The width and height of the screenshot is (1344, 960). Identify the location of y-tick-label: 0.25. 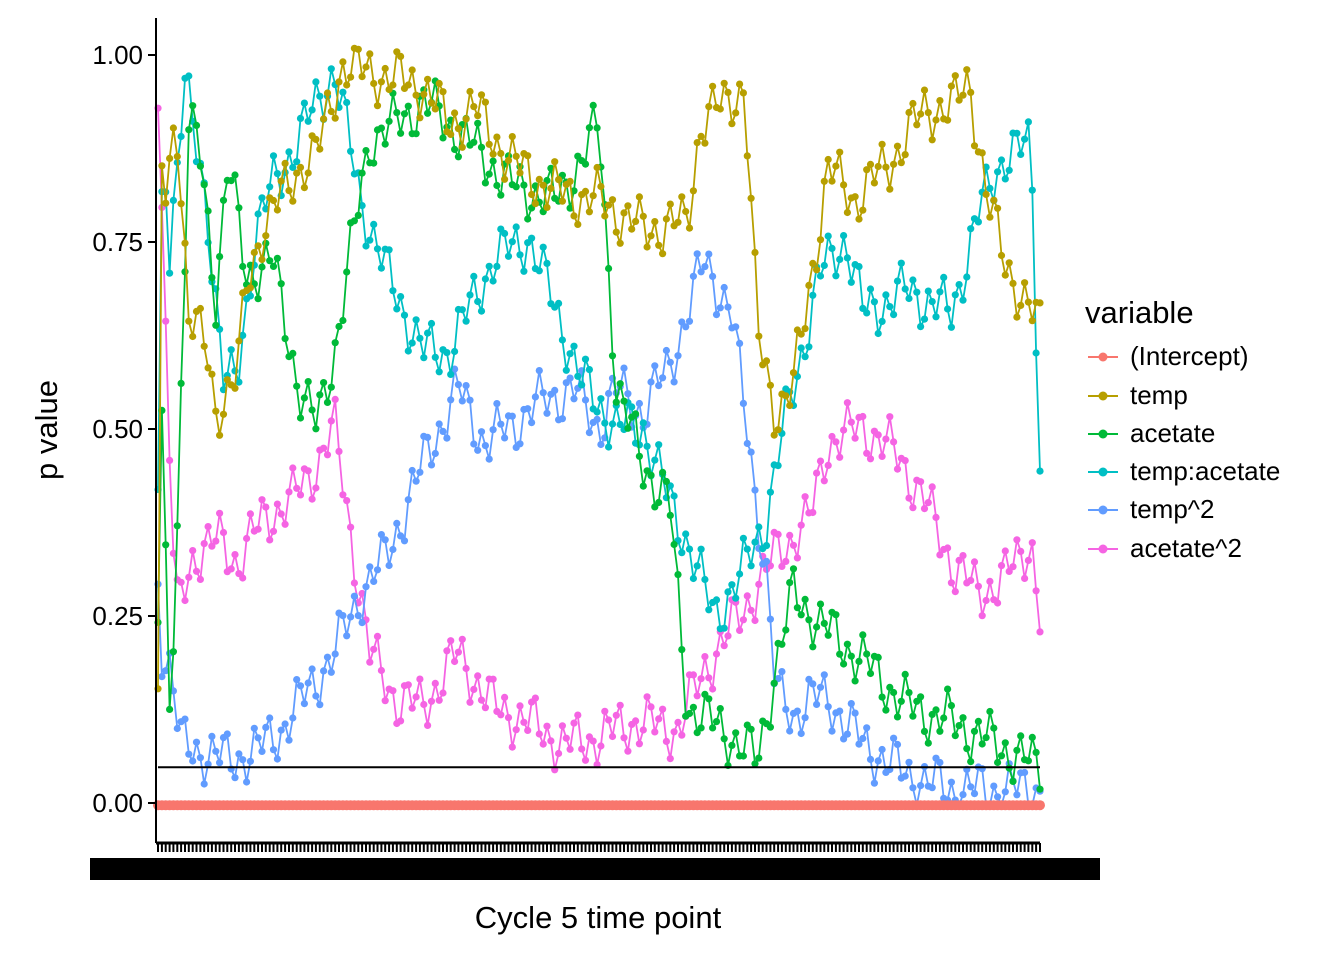
(117, 616).